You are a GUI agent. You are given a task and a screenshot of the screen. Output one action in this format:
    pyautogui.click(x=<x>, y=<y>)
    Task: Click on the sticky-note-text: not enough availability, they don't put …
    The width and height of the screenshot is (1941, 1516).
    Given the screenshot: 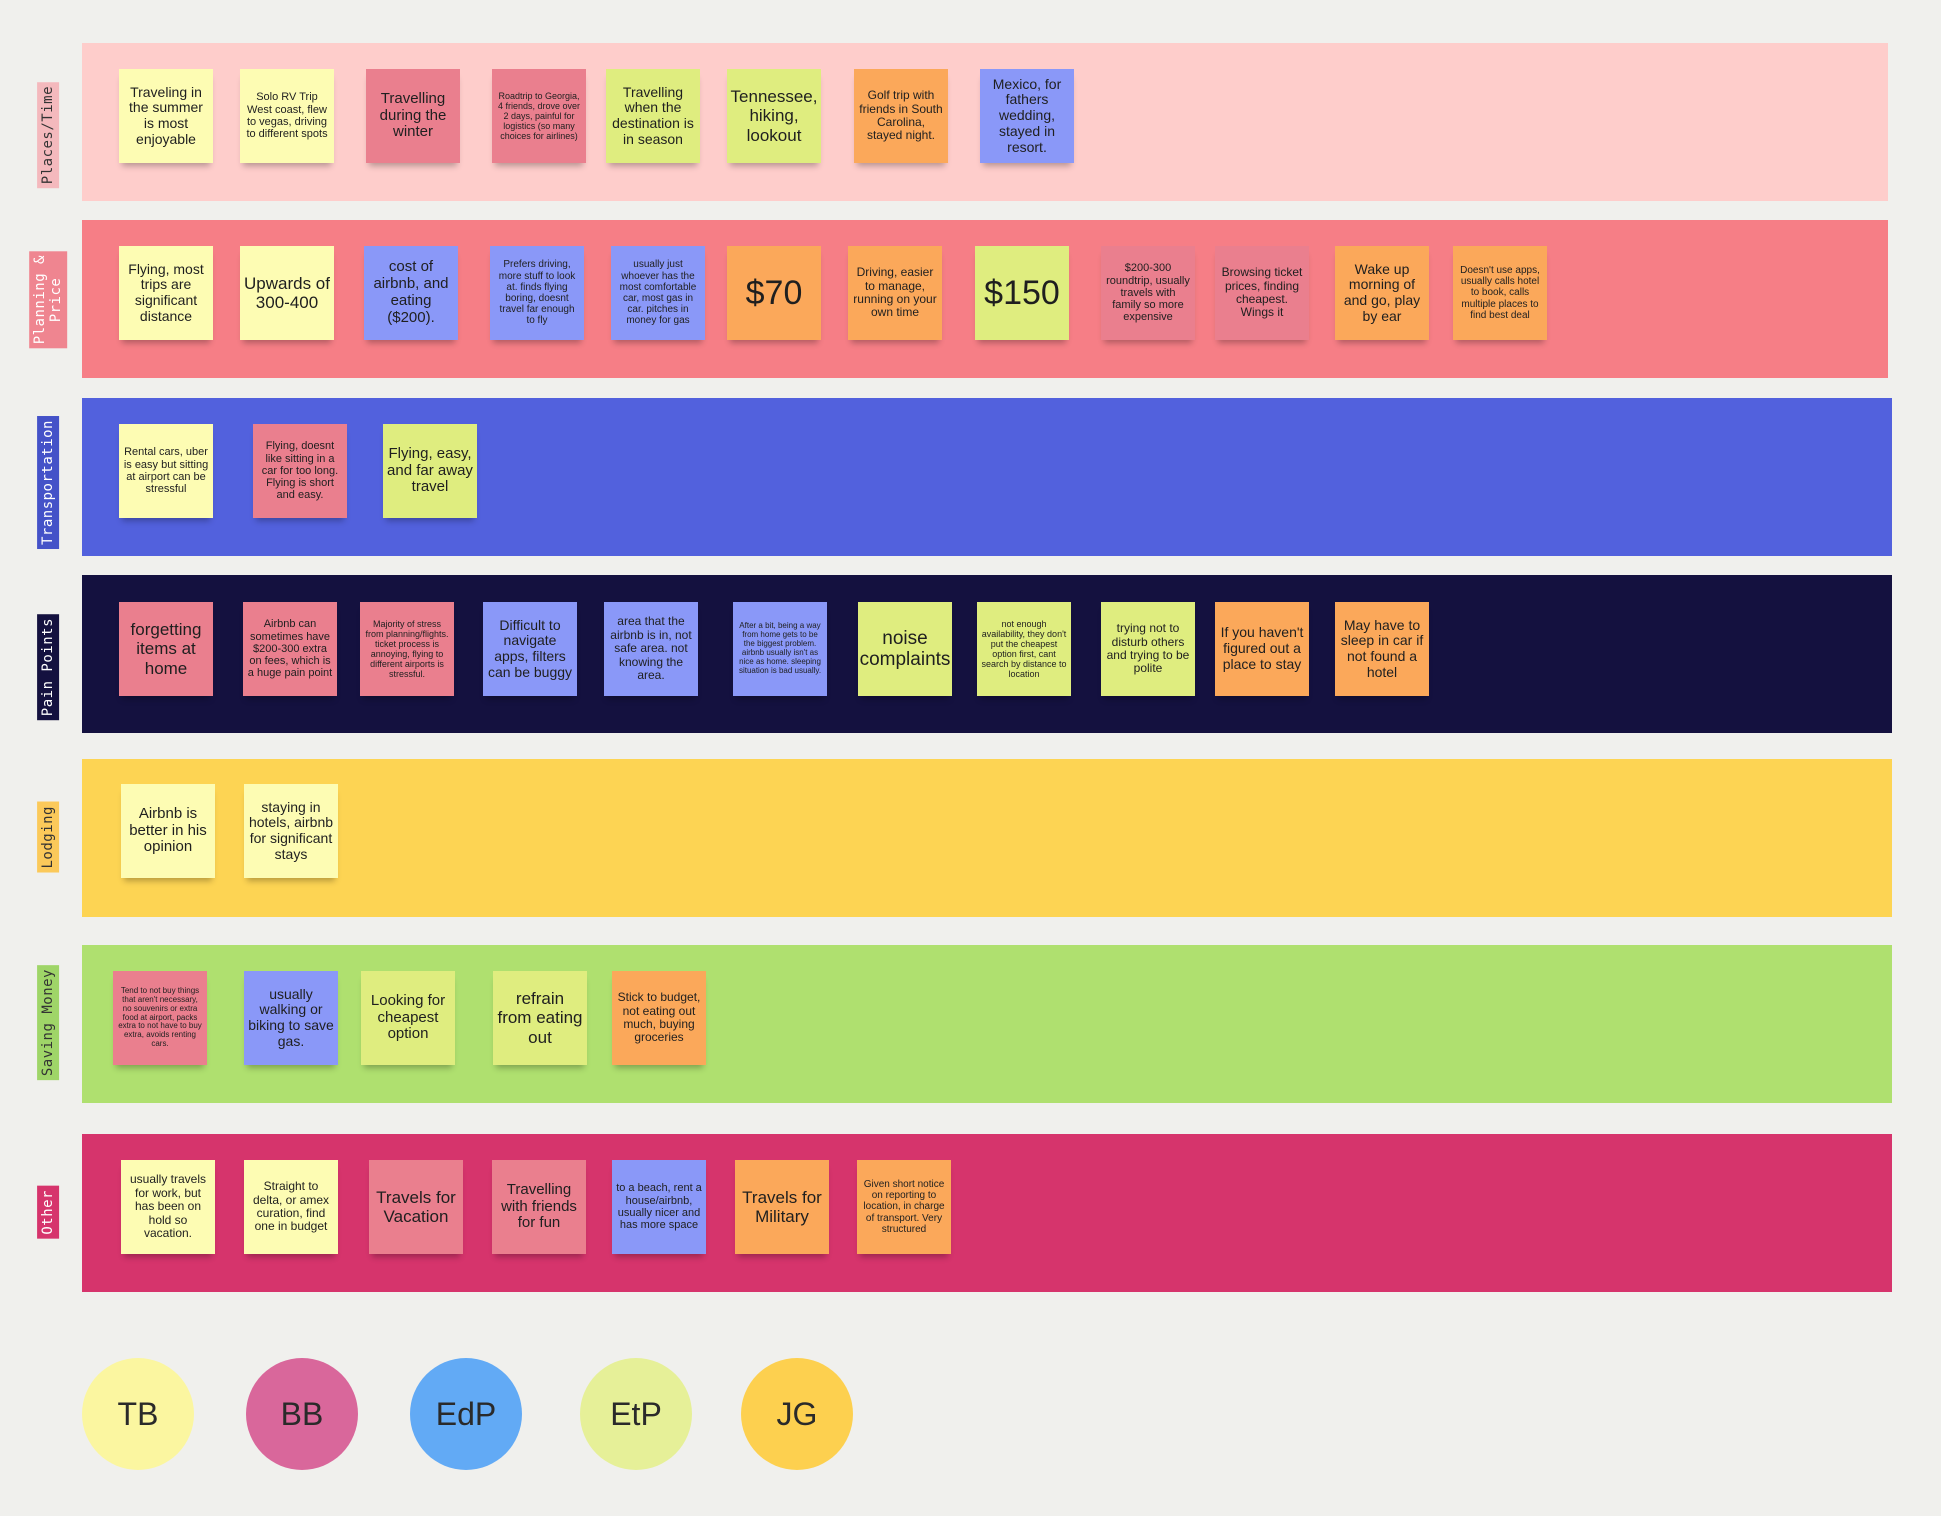 What is the action you would take?
    pyautogui.click(x=1024, y=649)
    